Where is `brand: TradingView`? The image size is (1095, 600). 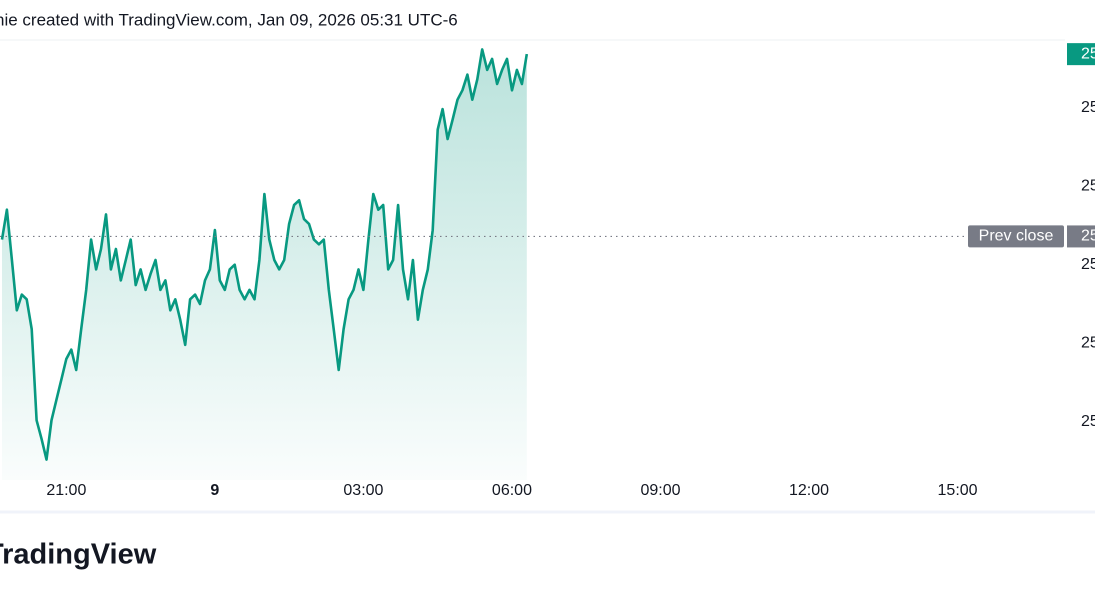
brand: TradingView is located at coordinates (78, 555).